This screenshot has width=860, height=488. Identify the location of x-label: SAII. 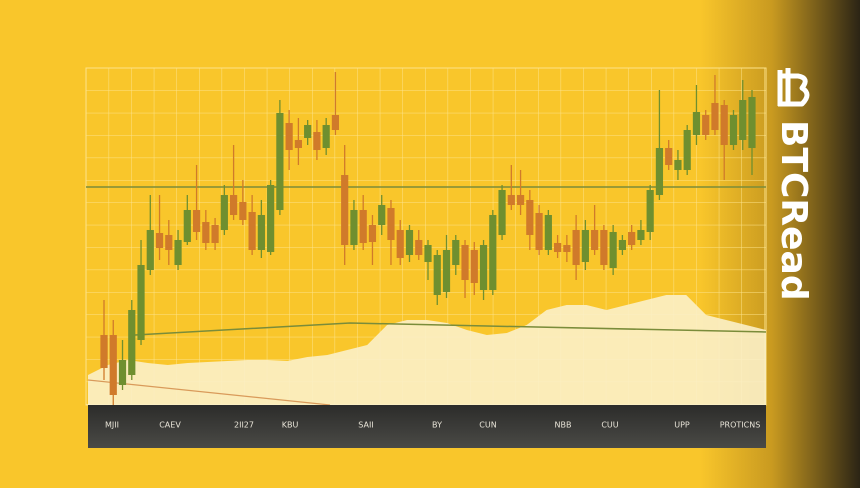
(365, 425).